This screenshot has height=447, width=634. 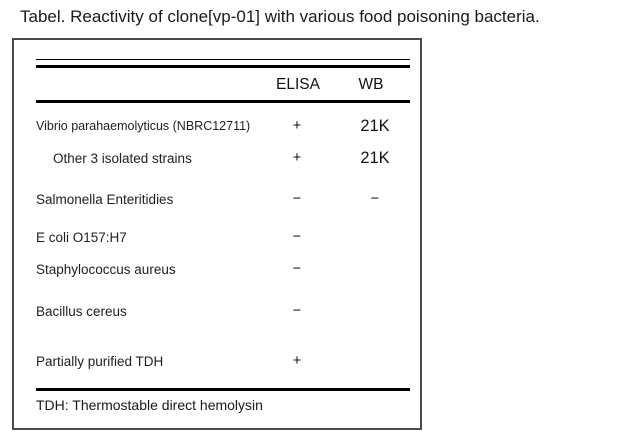 What do you see at coordinates (105, 199) in the screenshot?
I see `row-label: Salmonella Enteritidies` at bounding box center [105, 199].